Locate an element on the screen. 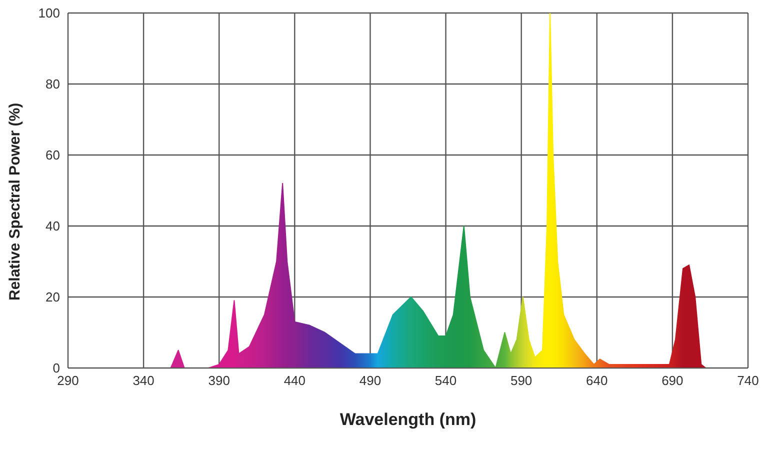 This screenshot has height=461, width=780. x-tick-label: 640 is located at coordinates (597, 380).